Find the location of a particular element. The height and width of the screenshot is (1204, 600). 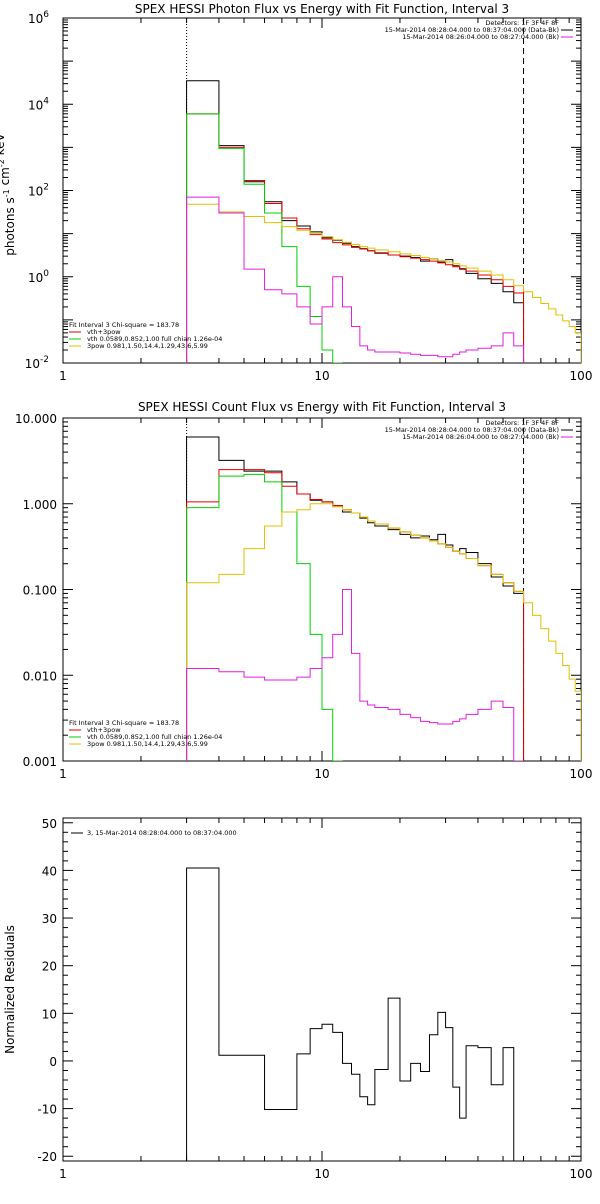

y-tick-label: -10 is located at coordinates (47, 1110).